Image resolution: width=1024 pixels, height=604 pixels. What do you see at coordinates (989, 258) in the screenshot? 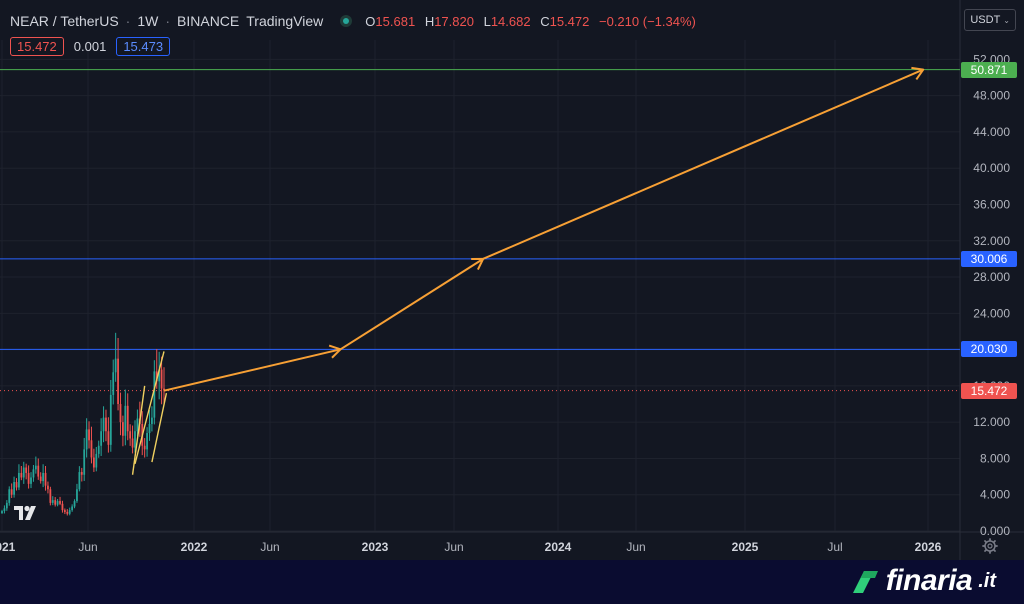
I see `price-level-tag: 30.006` at bounding box center [989, 258].